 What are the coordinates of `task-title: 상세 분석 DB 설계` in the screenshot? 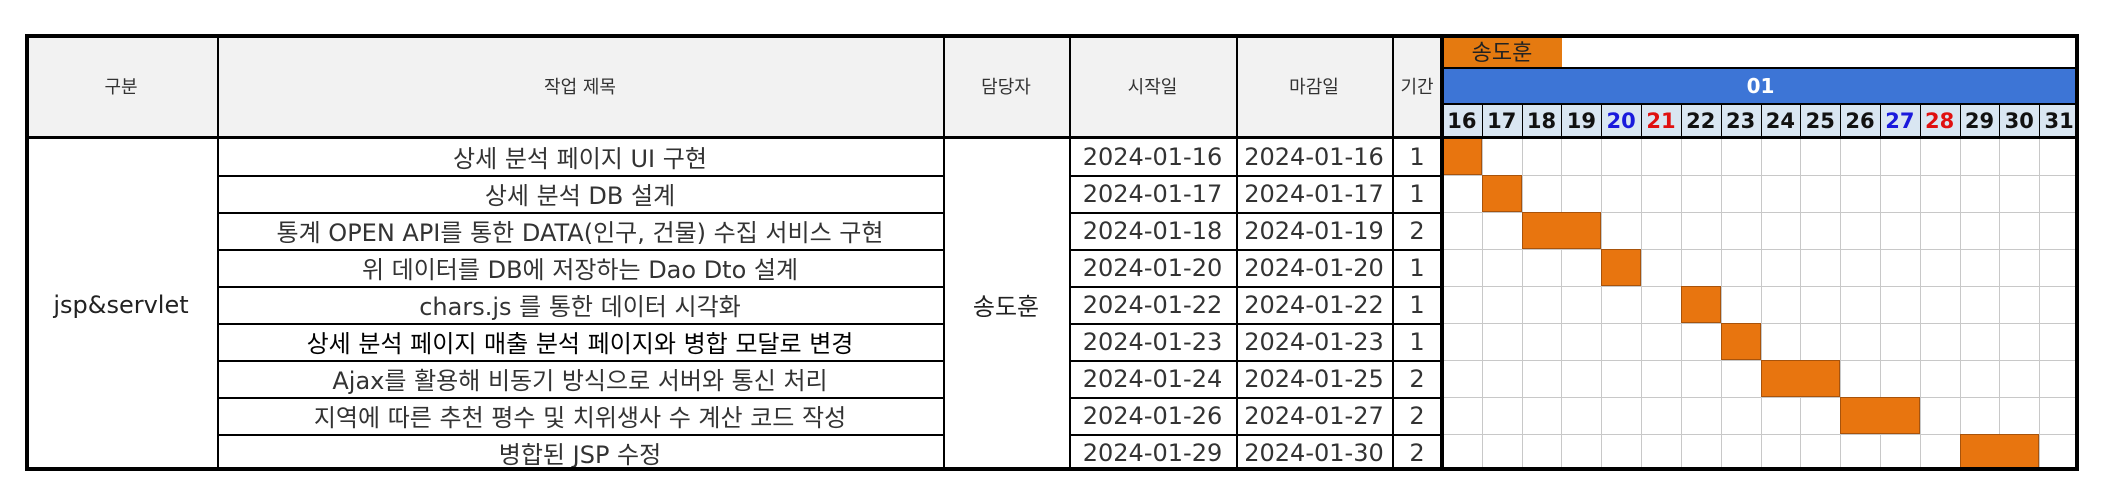 It's located at (580, 196).